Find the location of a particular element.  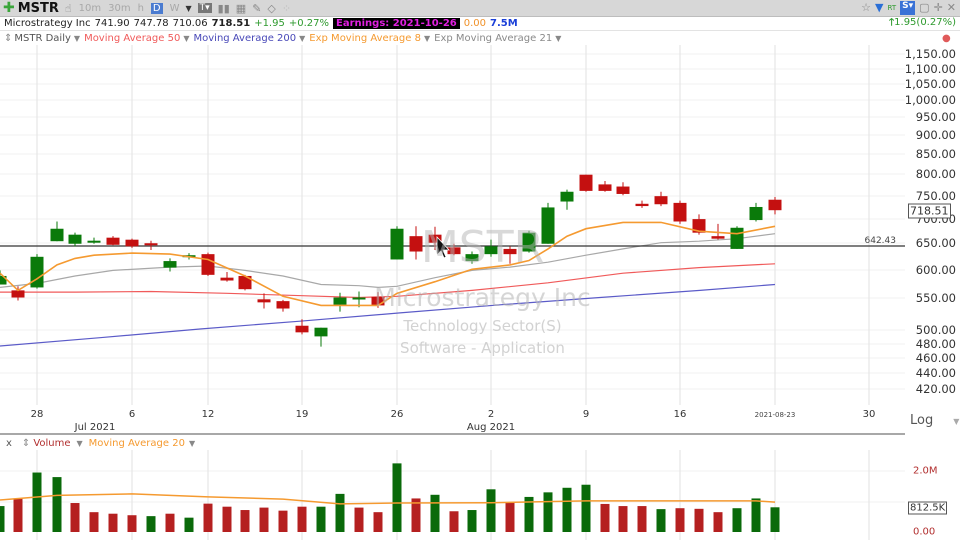

interval-10m: 10m is located at coordinates (90, 8).